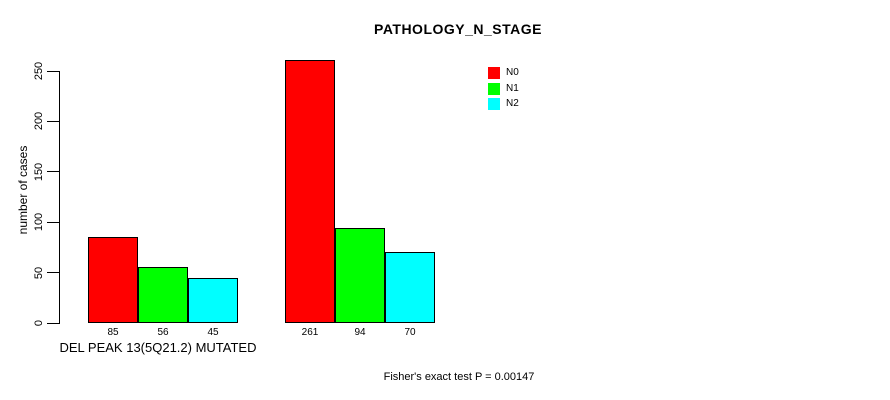 Image resolution: width=890 pixels, height=400 pixels. Describe the element at coordinates (512, 104) in the screenshot. I see `legend-label: N2` at that location.